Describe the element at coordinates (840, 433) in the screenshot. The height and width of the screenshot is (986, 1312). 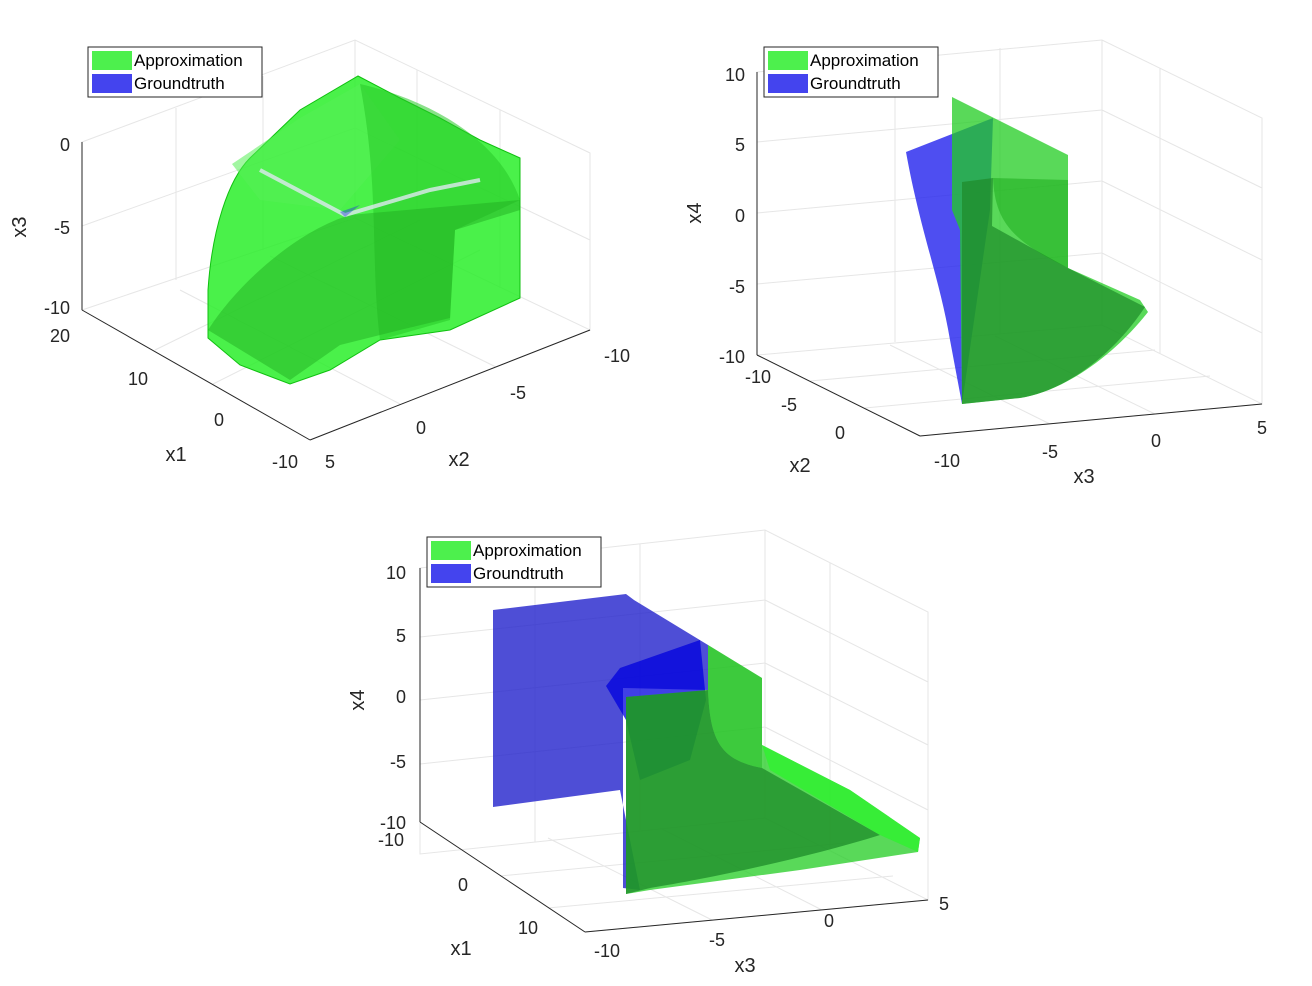
I see `tick-label-x2-2: 0` at that location.